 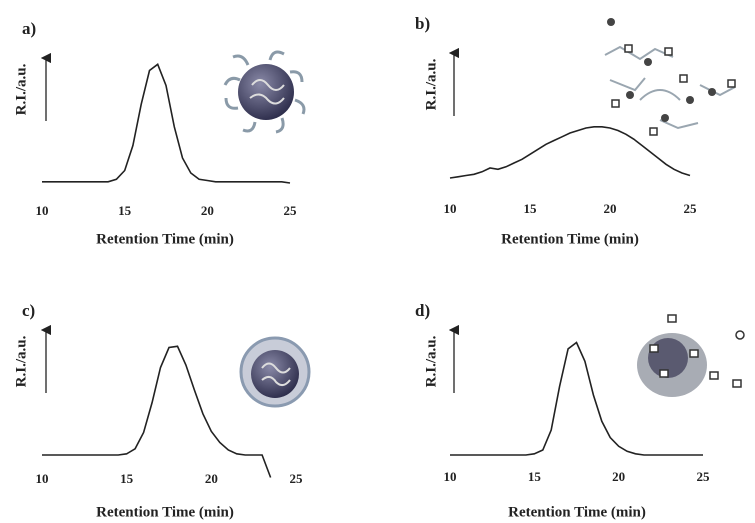 I want to click on polymer-cartoon-b, so click(x=670, y=77).